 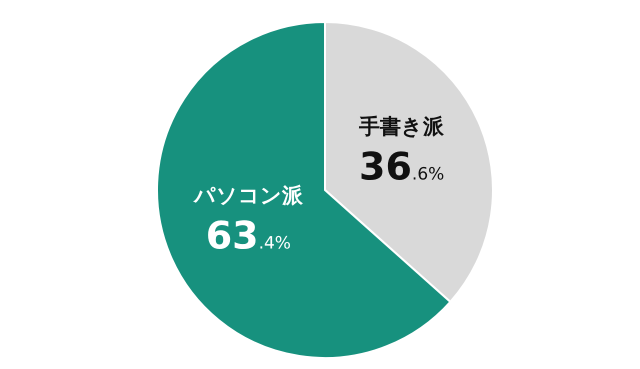 I want to click on slice-label: 手書き派, so click(x=402, y=126).